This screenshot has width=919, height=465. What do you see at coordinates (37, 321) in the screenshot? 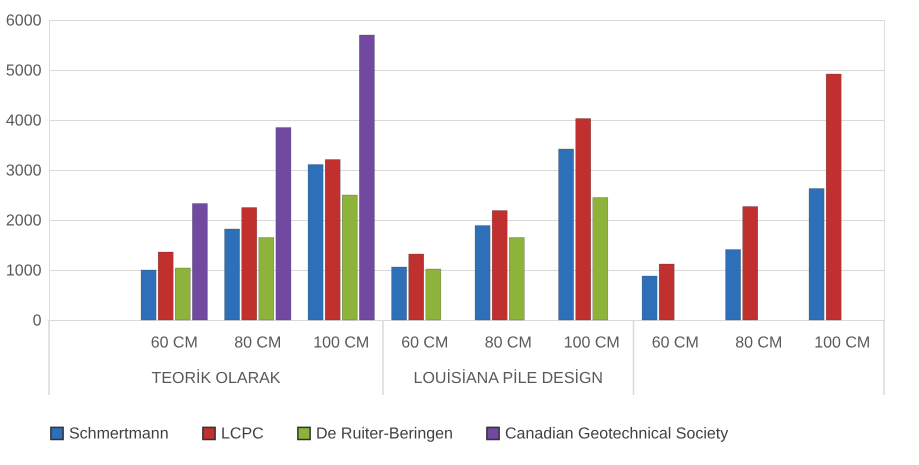
I see `y-tick-label: 0` at bounding box center [37, 321].